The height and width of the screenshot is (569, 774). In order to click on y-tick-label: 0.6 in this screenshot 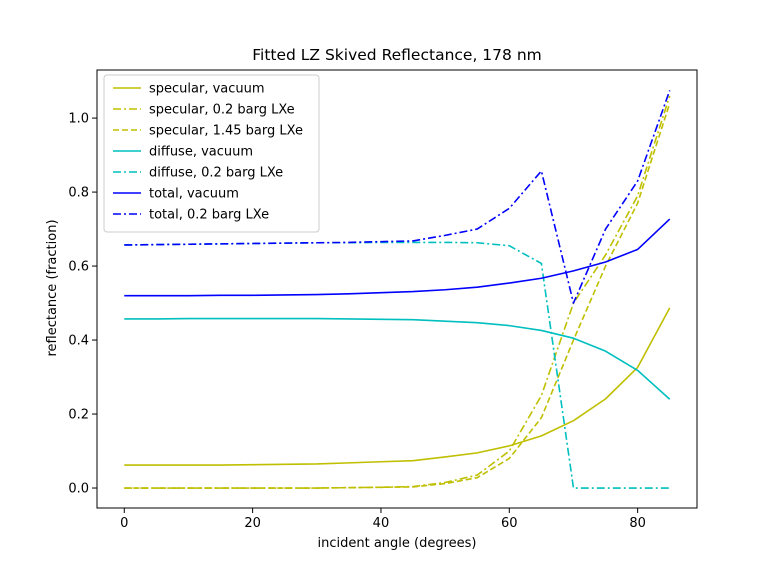, I will do `click(78, 267)`.